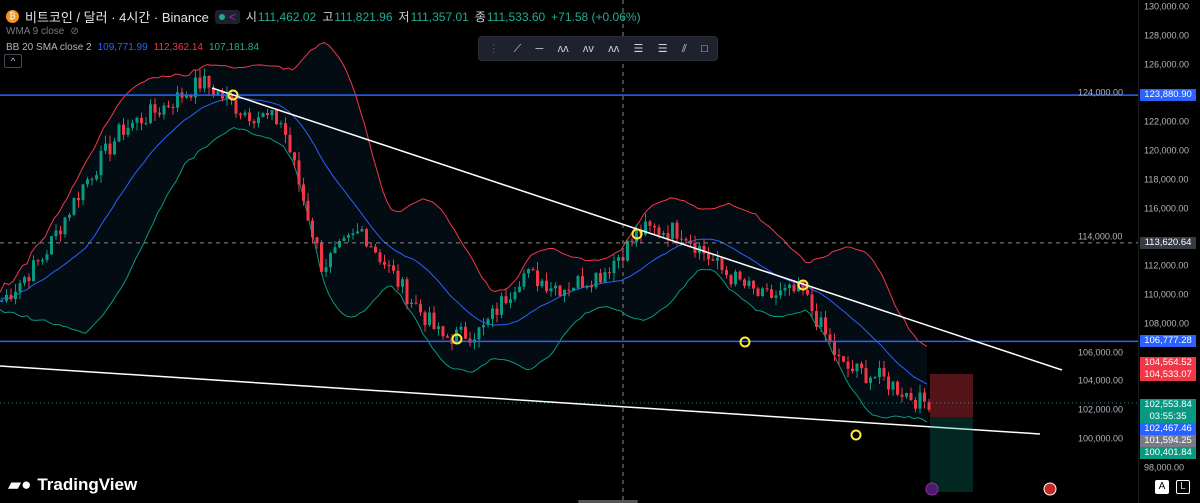  Describe the element at coordinates (588, 48) in the screenshot. I see `abcd-pattern-icon: ʌv` at that location.